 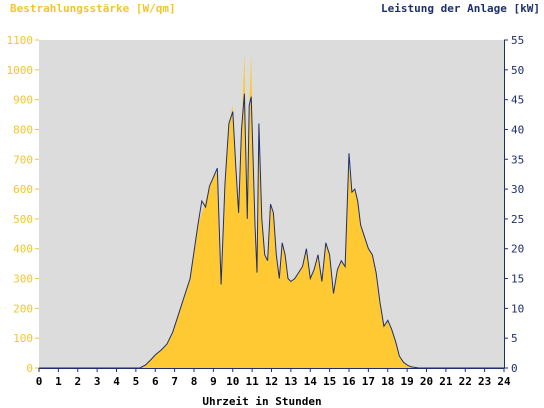 What do you see at coordinates (23, 279) in the screenshot?
I see `left-tick-label: 300` at bounding box center [23, 279].